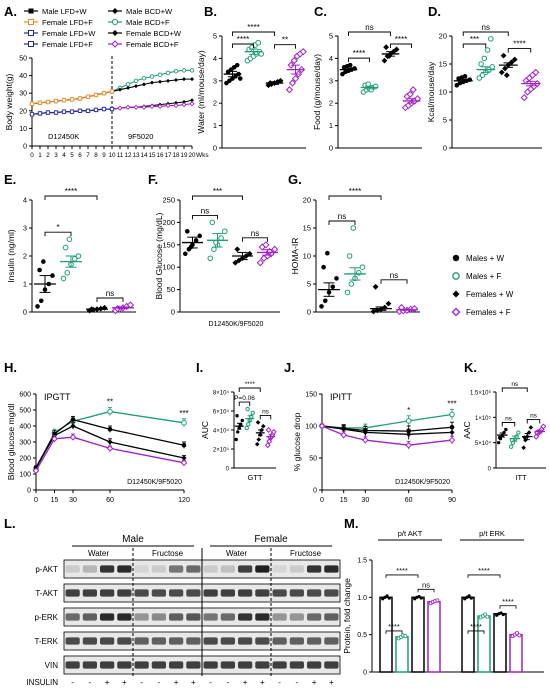  What do you see at coordinates (470, 367) in the screenshot?
I see `panel-letter-K: K.` at bounding box center [470, 367].